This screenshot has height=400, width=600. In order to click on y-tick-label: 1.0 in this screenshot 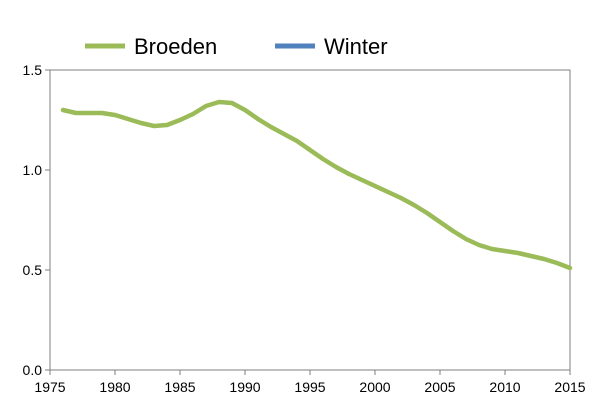, I will do `click(33, 170)`.